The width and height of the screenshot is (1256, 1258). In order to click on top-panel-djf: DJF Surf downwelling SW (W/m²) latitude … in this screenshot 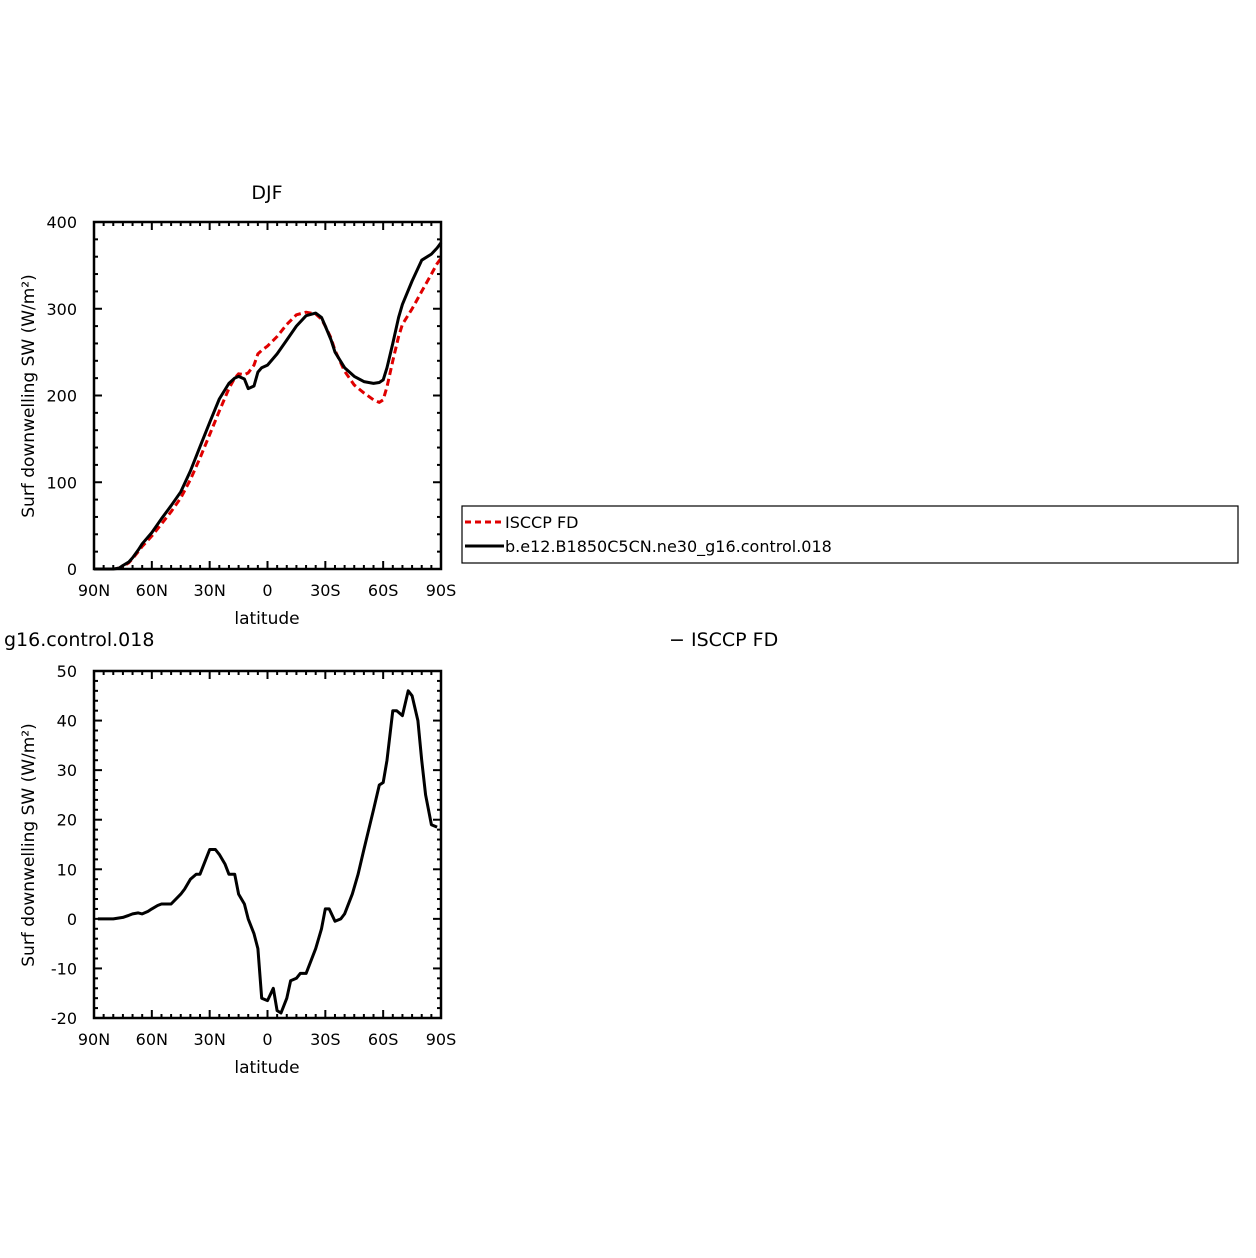, I will do `click(237, 405)`.